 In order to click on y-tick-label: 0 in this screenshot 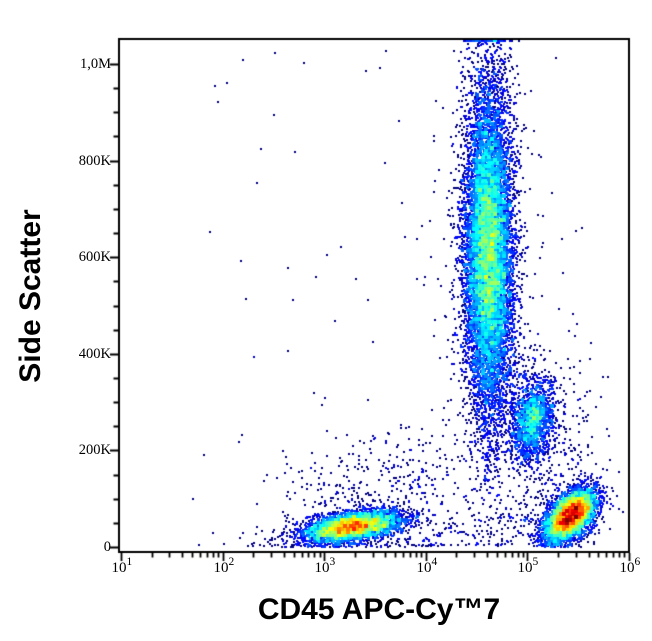, I will do `click(107, 547)`.